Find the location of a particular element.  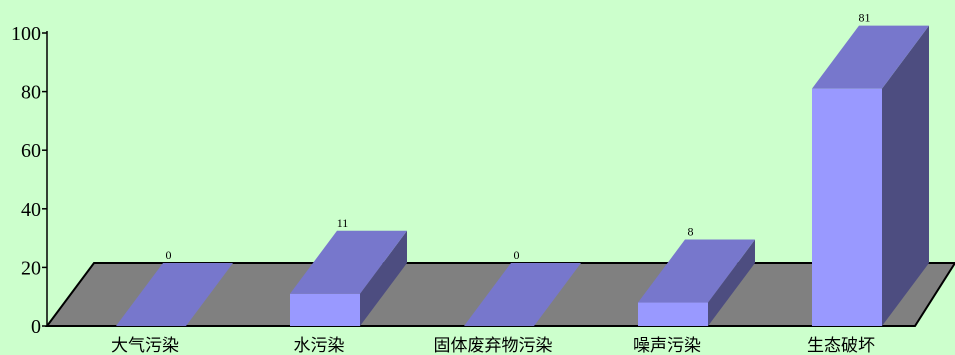

category-label: 生态破坏 is located at coordinates (841, 345).